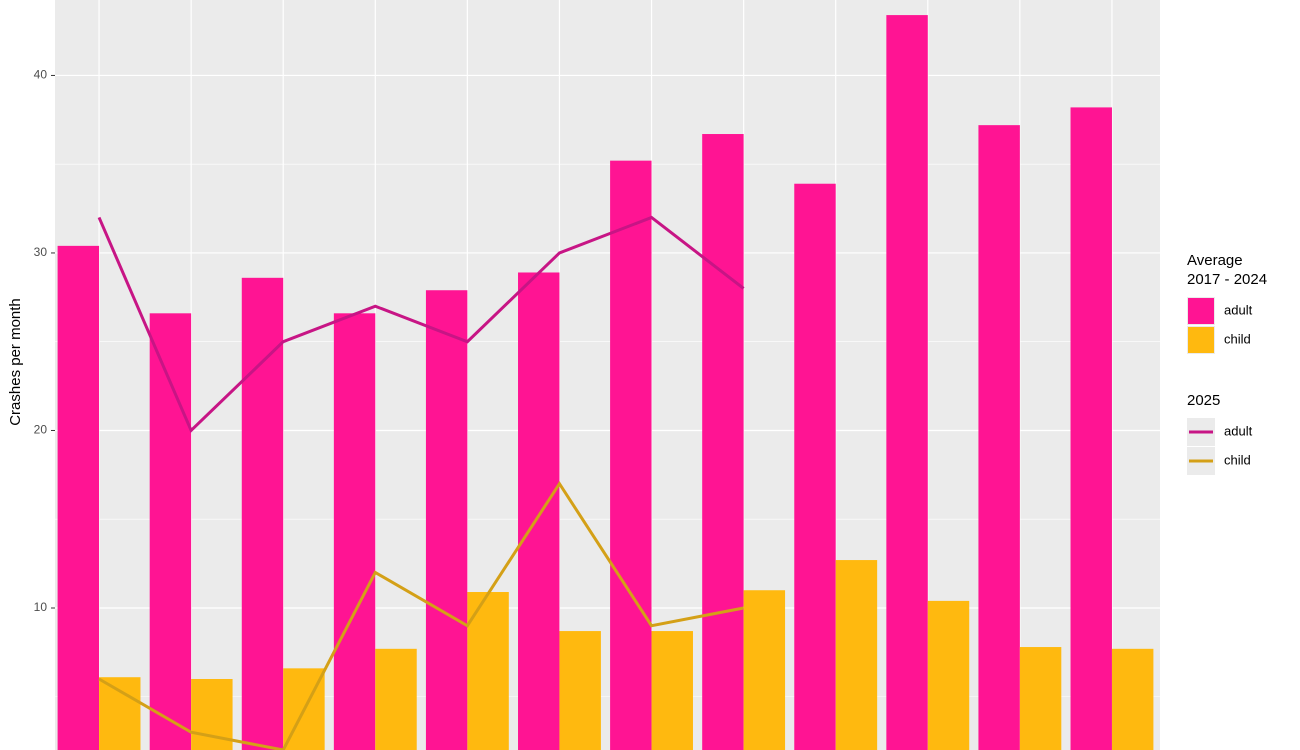 This screenshot has height=750, width=1300. Describe the element at coordinates (41, 252) in the screenshot. I see `y-tick-label: 30` at that location.